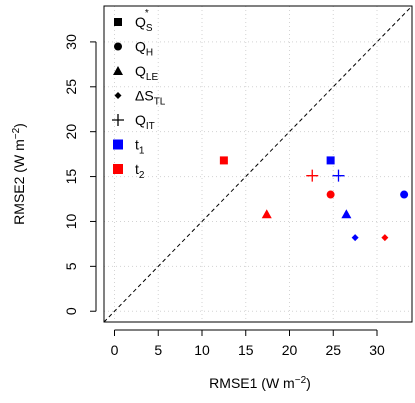 The height and width of the screenshot is (403, 415). I want to click on y-axis-label-tail: ), so click(19, 125).